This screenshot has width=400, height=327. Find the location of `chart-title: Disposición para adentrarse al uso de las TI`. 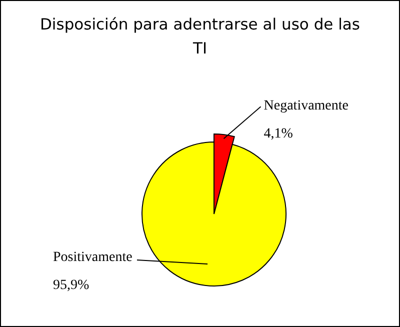

chart-title: Disposición para adentrarse al uso de las TI is located at coordinates (200, 37).